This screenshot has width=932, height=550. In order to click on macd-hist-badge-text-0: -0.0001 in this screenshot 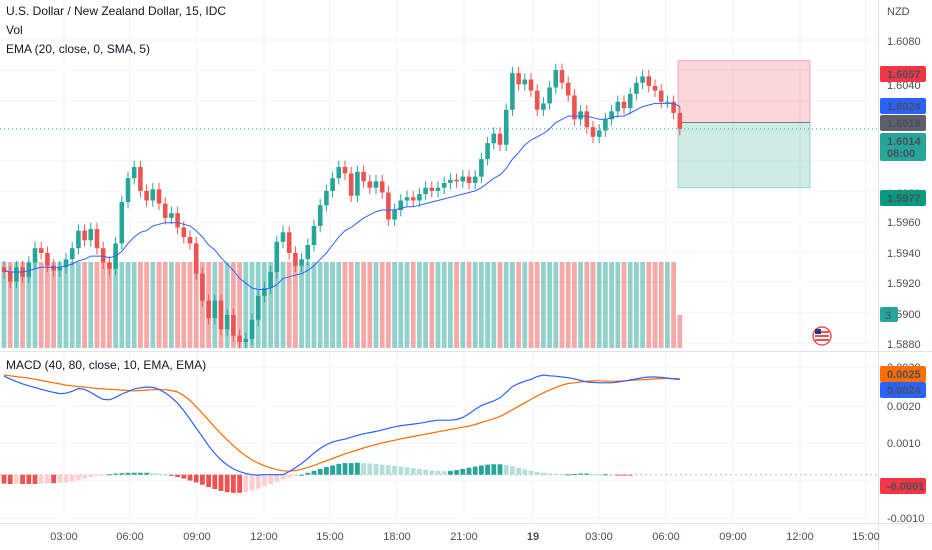, I will do `click(905, 487)`.